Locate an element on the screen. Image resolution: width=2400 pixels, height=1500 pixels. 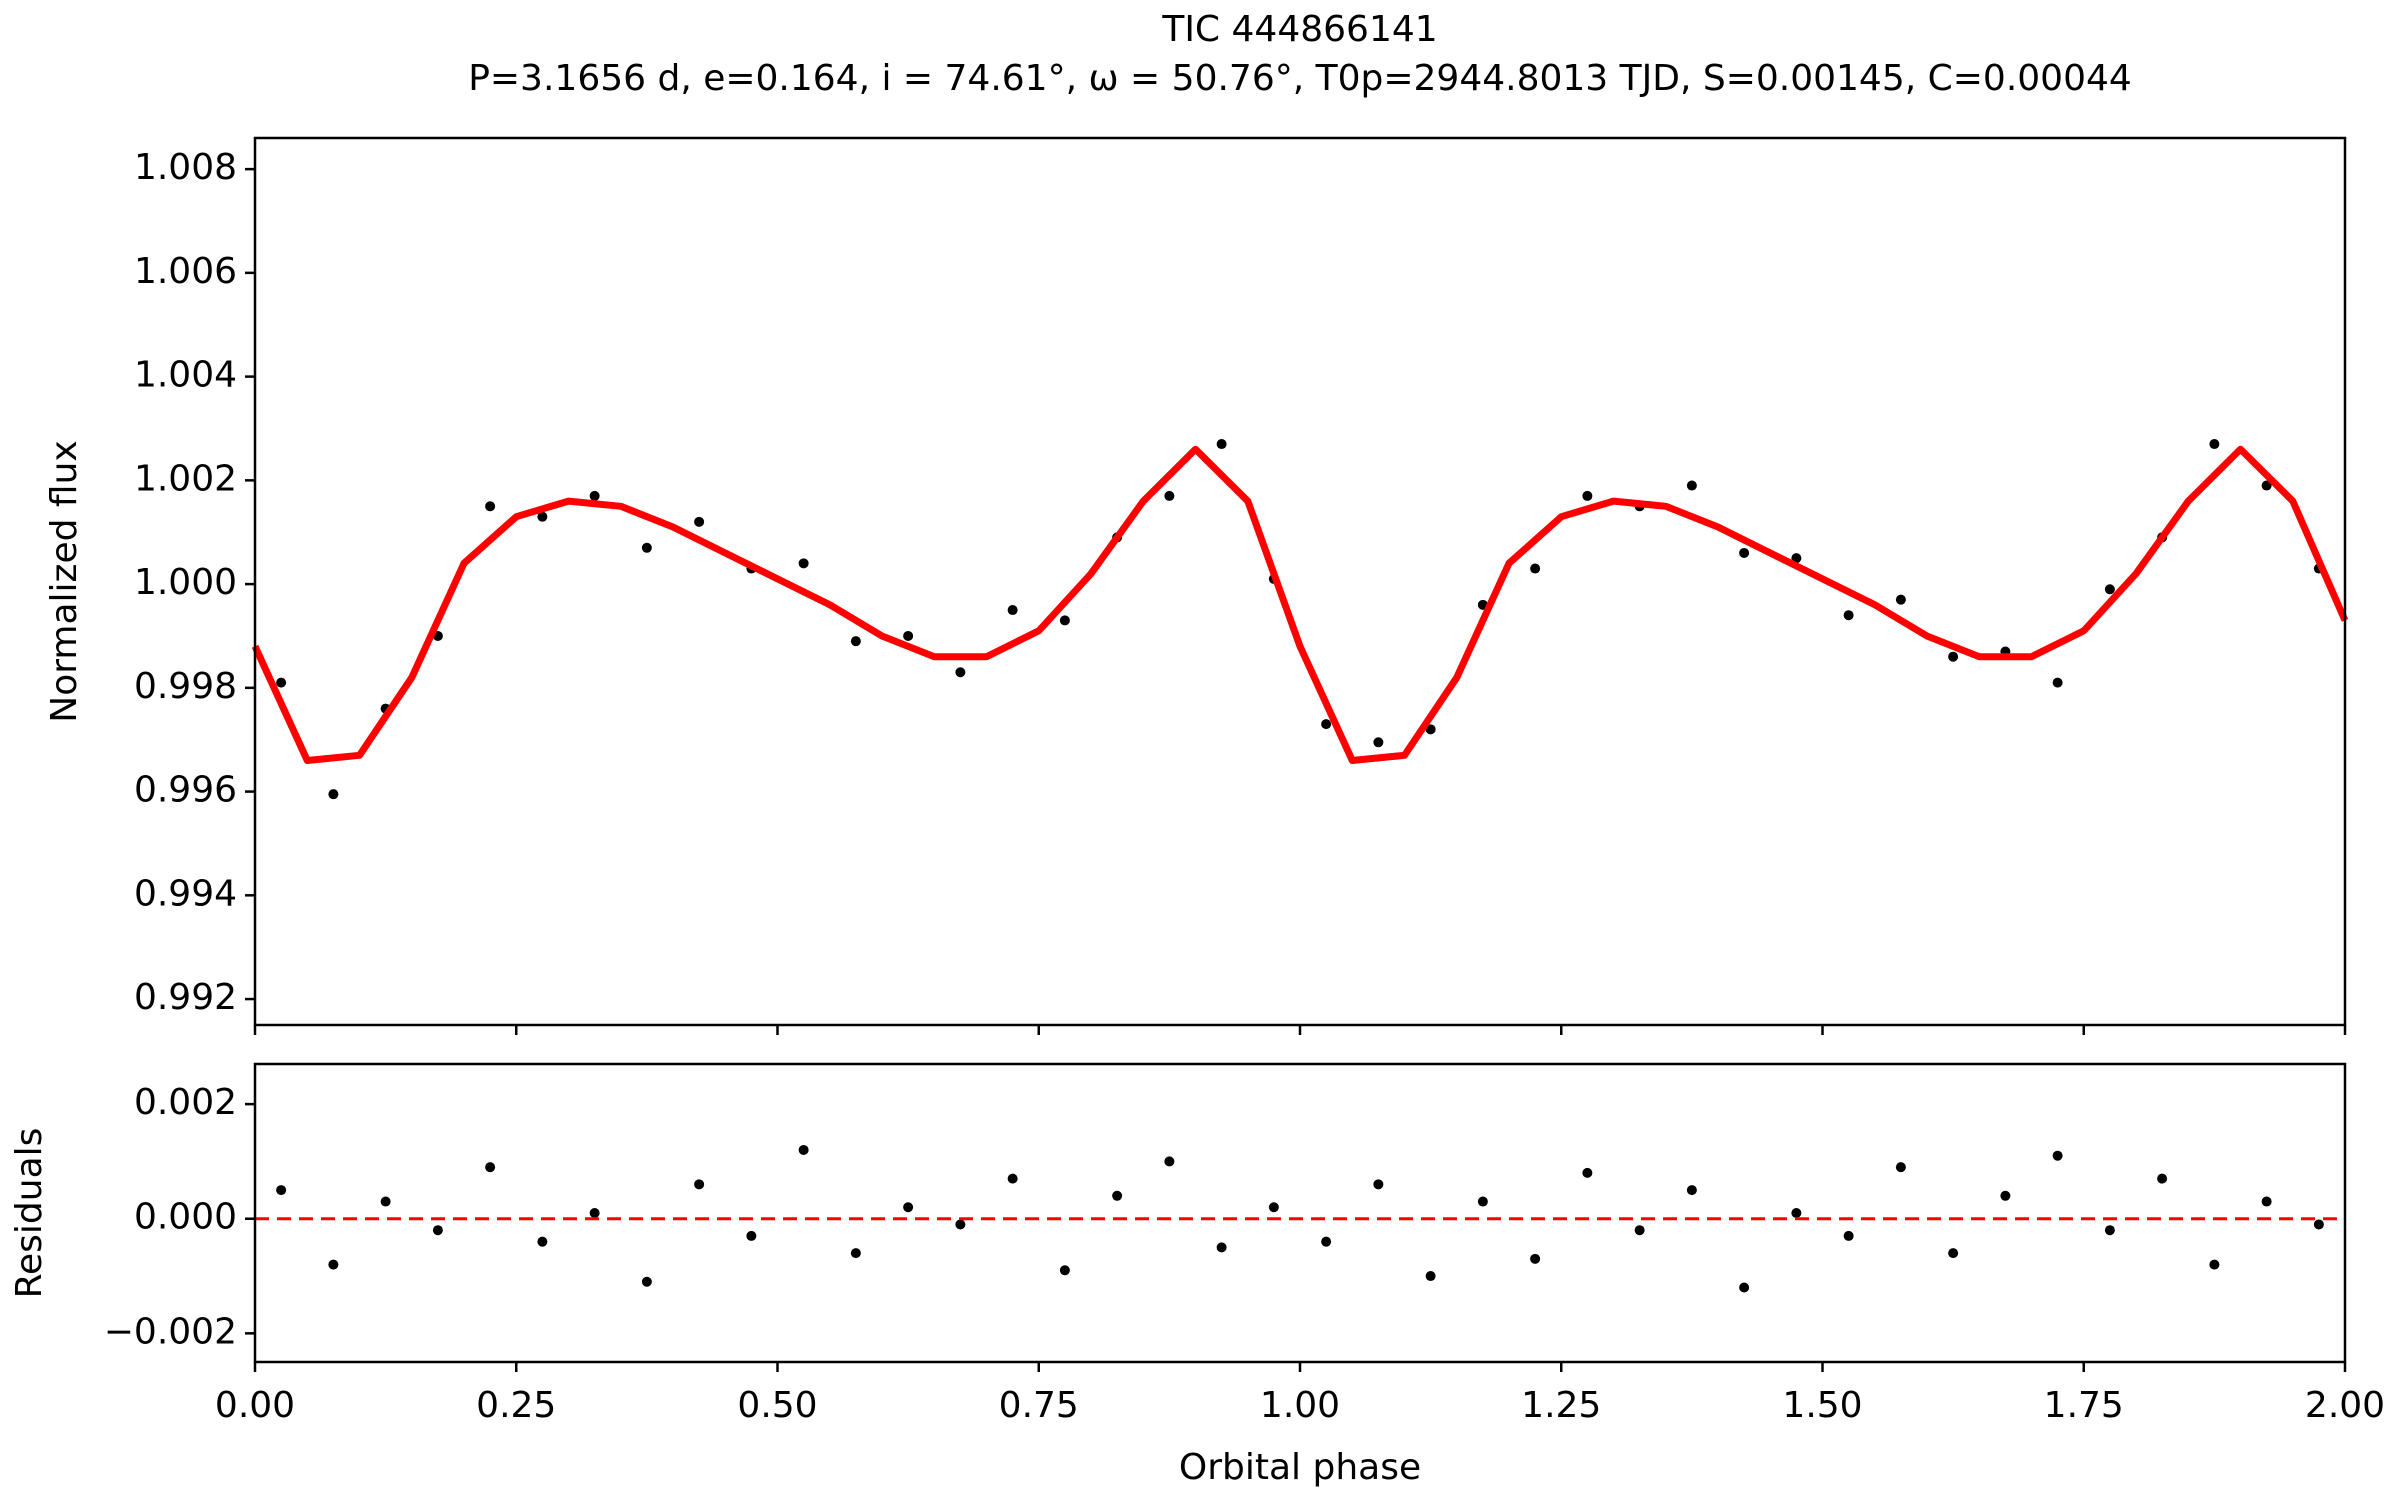
x-tick-label: 1.25 is located at coordinates (1561, 1405).